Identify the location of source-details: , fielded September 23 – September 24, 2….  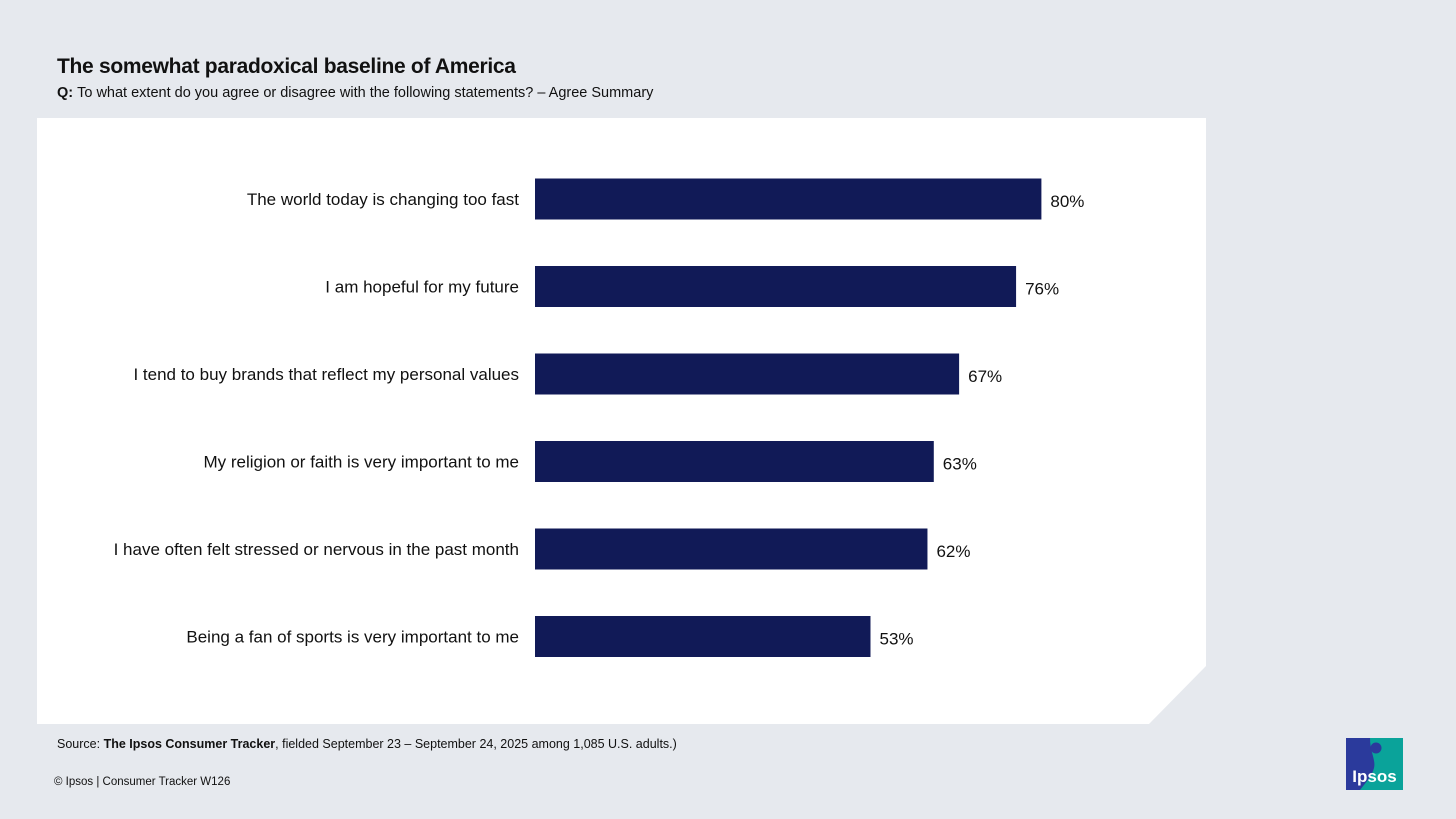
(476, 744).